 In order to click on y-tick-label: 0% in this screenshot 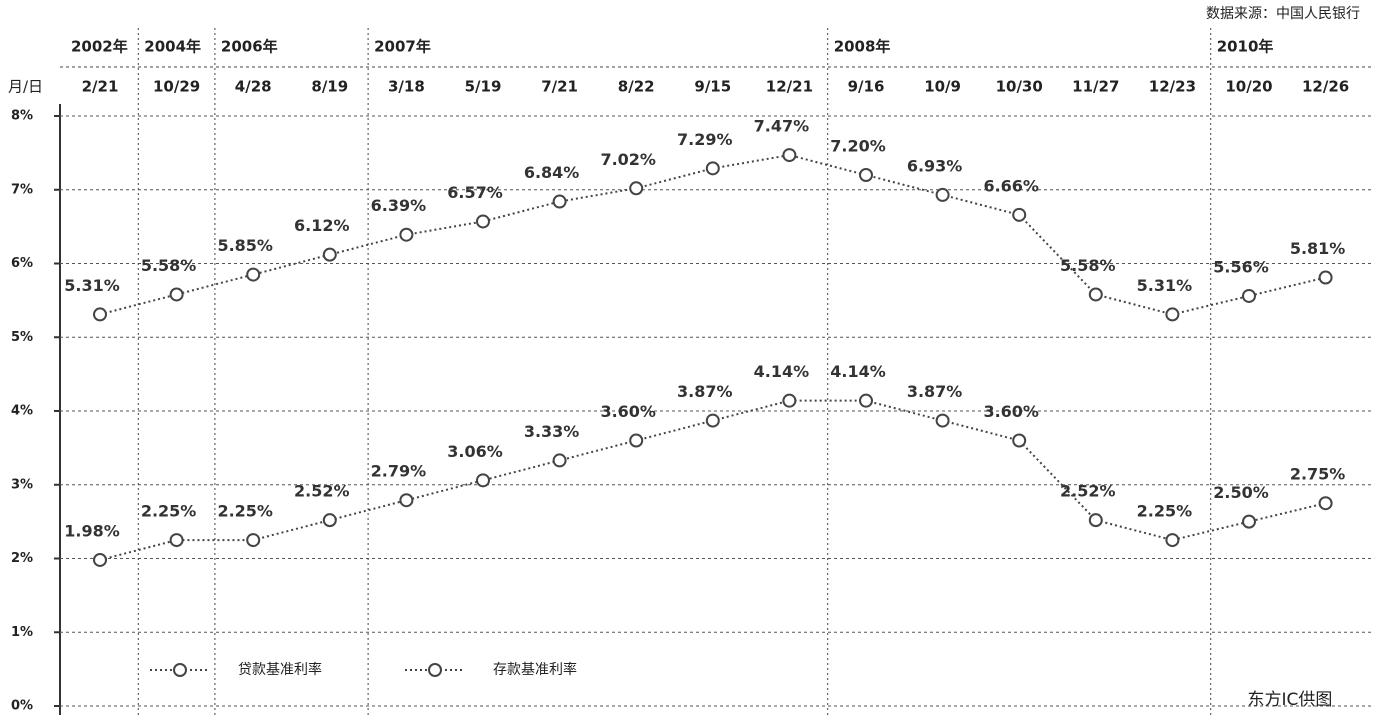, I will do `click(22, 706)`.